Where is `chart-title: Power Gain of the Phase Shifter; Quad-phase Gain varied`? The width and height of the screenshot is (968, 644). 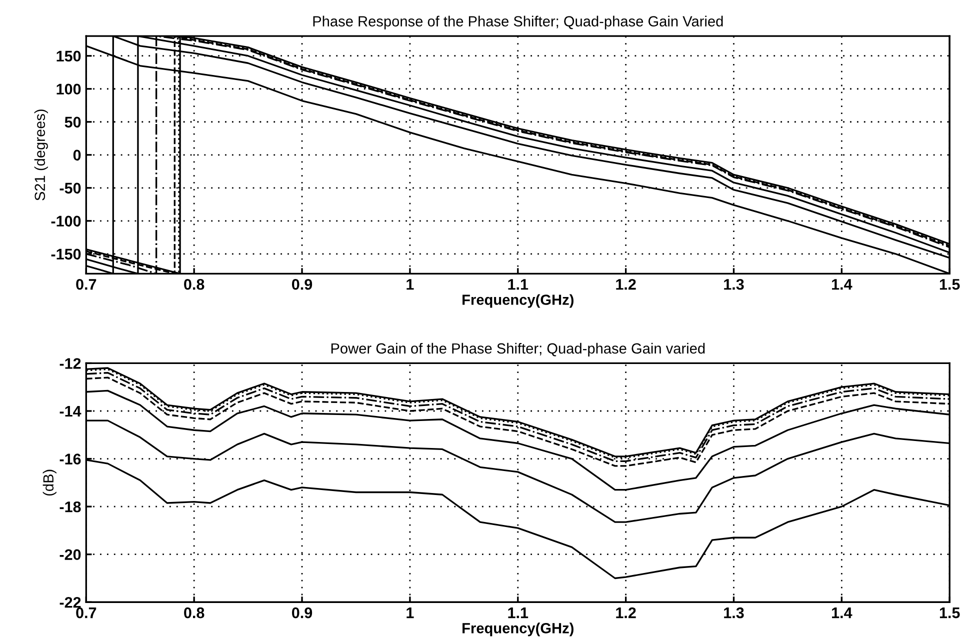 chart-title: Power Gain of the Phase Shifter; Quad-phase Gain varied is located at coordinates (518, 349).